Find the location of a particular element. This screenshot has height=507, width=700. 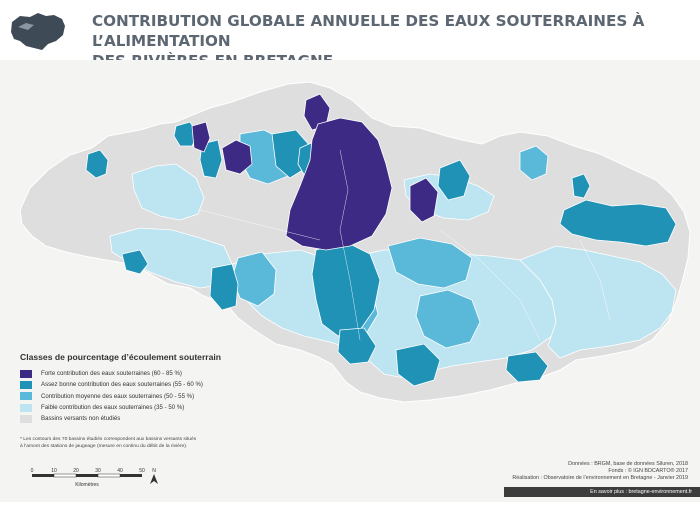

basin-central-moyenne is located at coordinates (430, 263).